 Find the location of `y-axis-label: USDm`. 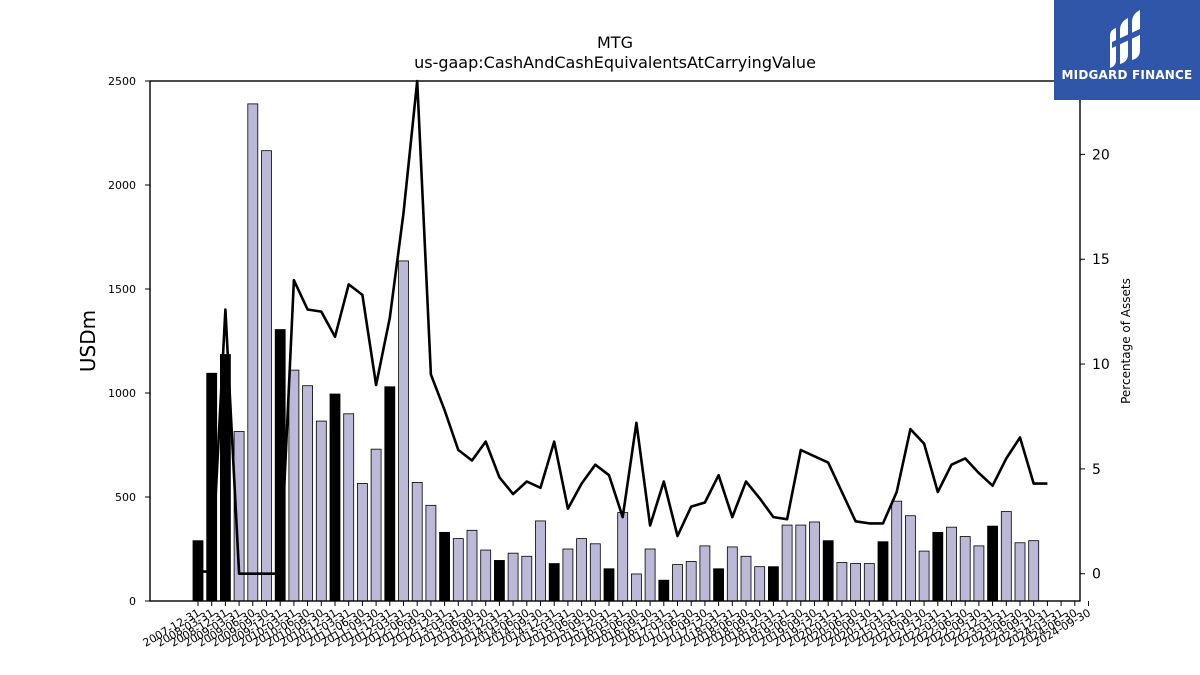

y-axis-label: USDm is located at coordinates (88, 341).